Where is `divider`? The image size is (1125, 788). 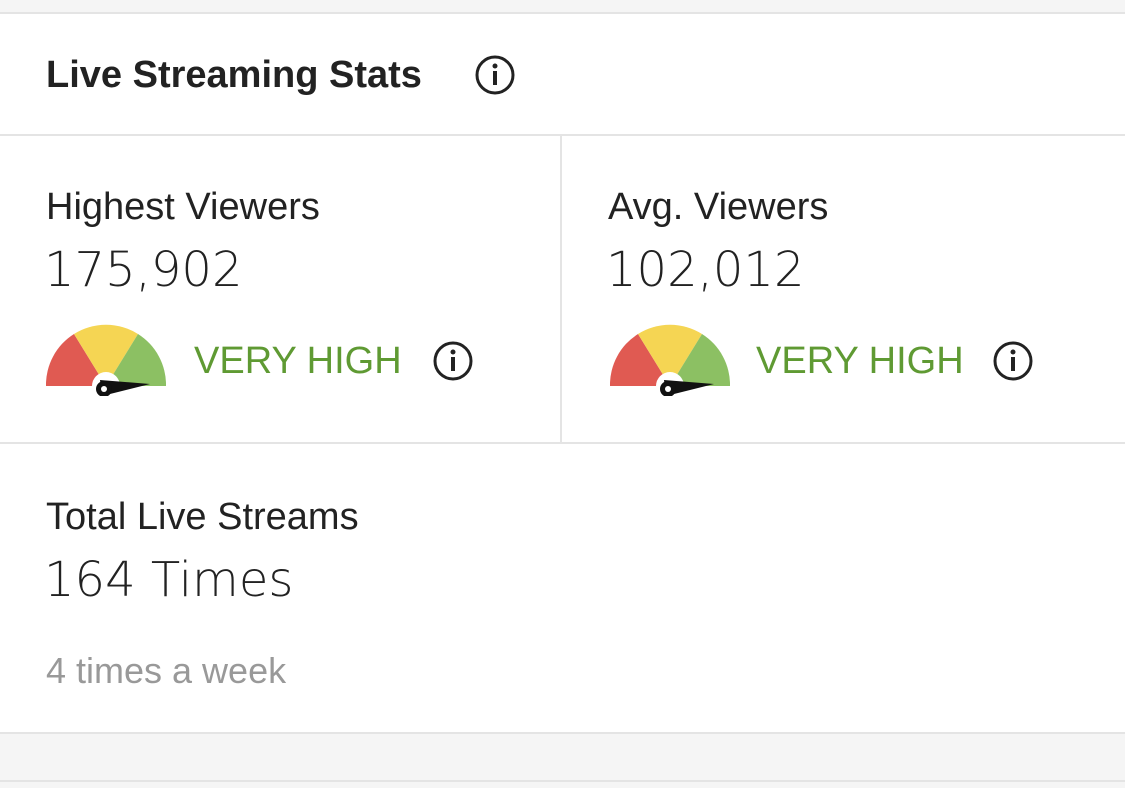
divider is located at coordinates (562, 781).